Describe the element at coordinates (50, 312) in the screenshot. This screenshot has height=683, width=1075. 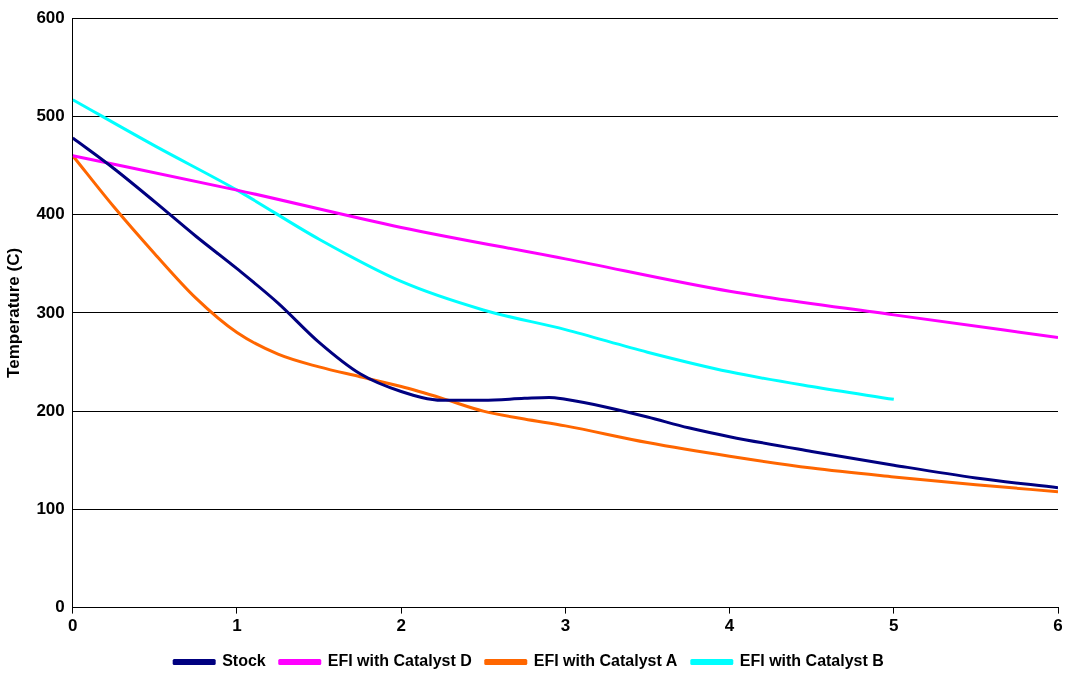
I see `y-tick-label: 300` at that location.